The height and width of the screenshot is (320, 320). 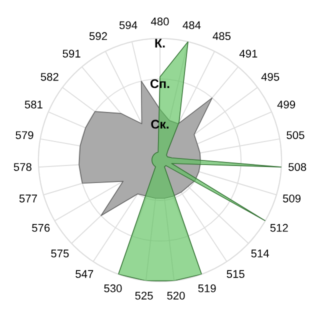 What do you see at coordinates (28, 198) in the screenshot?
I see `spoke-label: 577` at bounding box center [28, 198].